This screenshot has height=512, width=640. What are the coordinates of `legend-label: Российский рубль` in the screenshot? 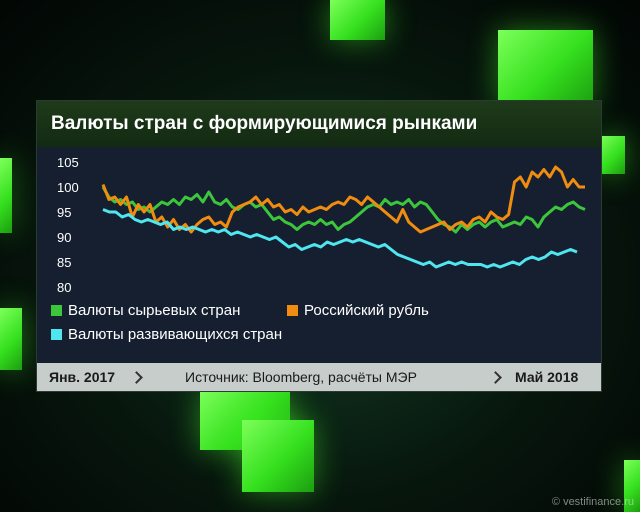 It's located at (366, 310).